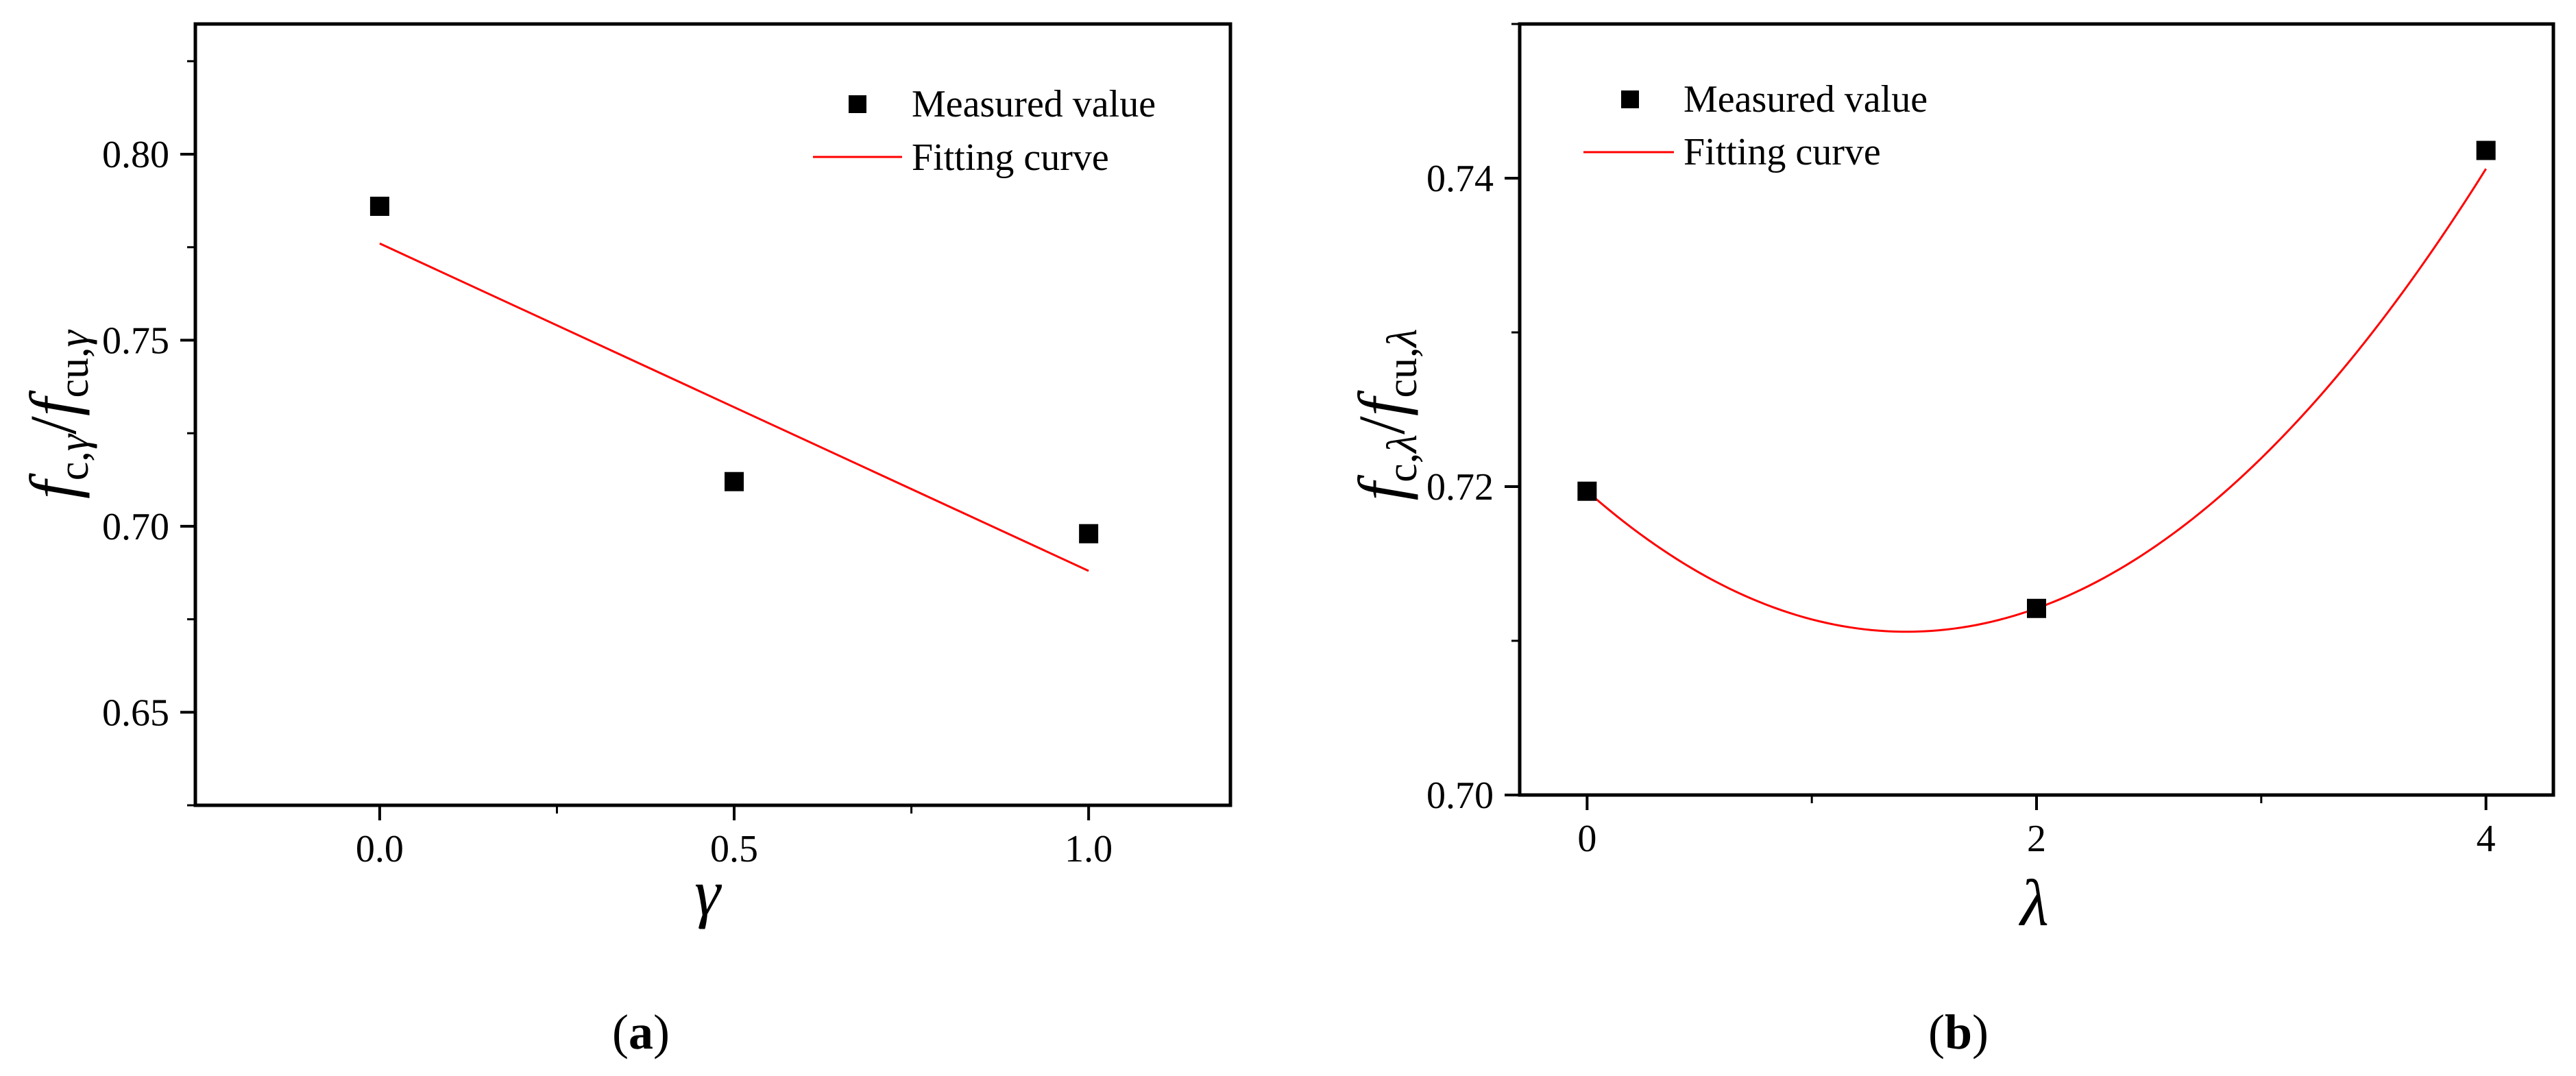  Describe the element at coordinates (1034, 104) in the screenshot. I see `chart-a-legend-label-measured: Measured value` at that location.